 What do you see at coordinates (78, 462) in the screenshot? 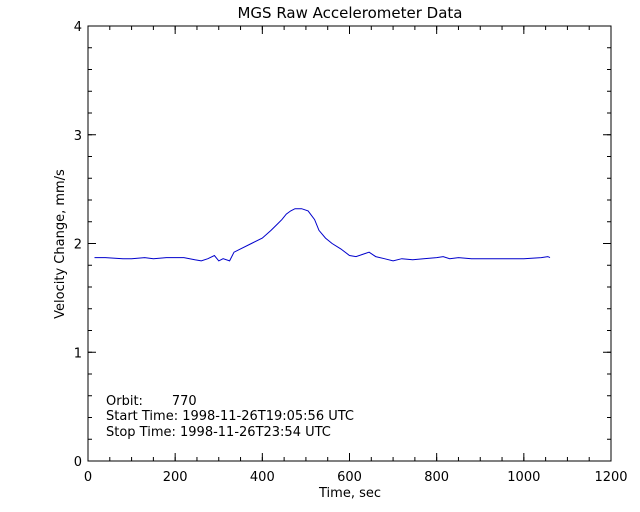
I see `y-tick-label: 0` at bounding box center [78, 462].